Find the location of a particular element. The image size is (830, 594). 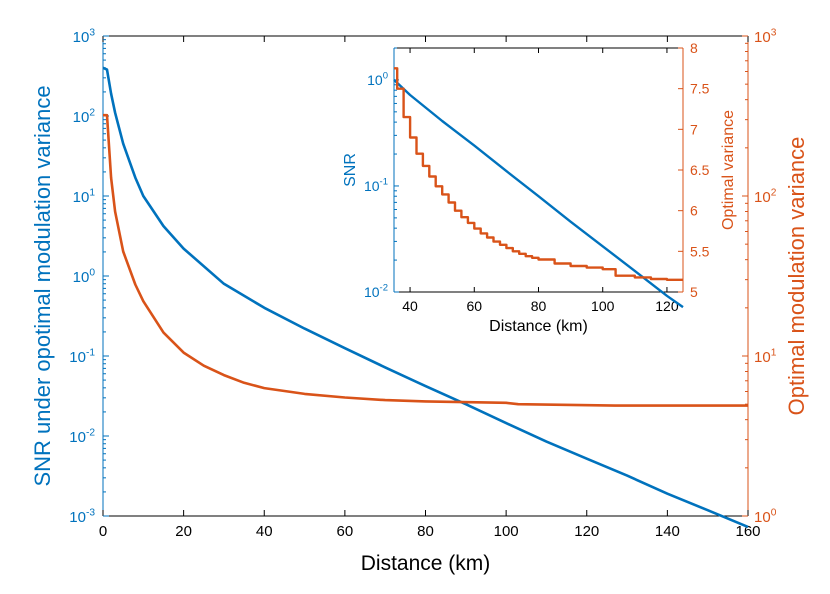

main-left-tick-label: 10⁻² is located at coordinates (82, 436).